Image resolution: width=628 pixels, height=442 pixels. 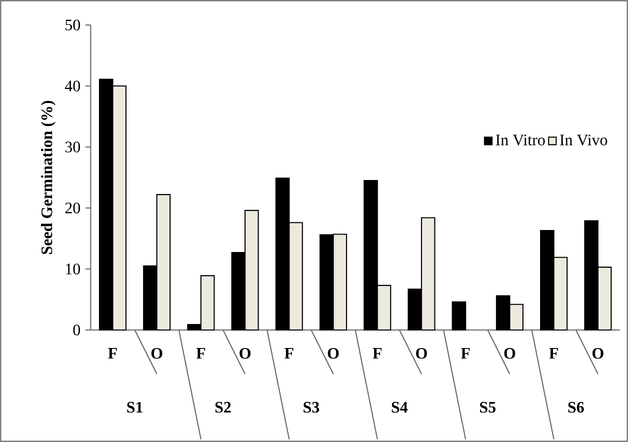 I want to click on legend-label: In Vivo, so click(x=584, y=140).